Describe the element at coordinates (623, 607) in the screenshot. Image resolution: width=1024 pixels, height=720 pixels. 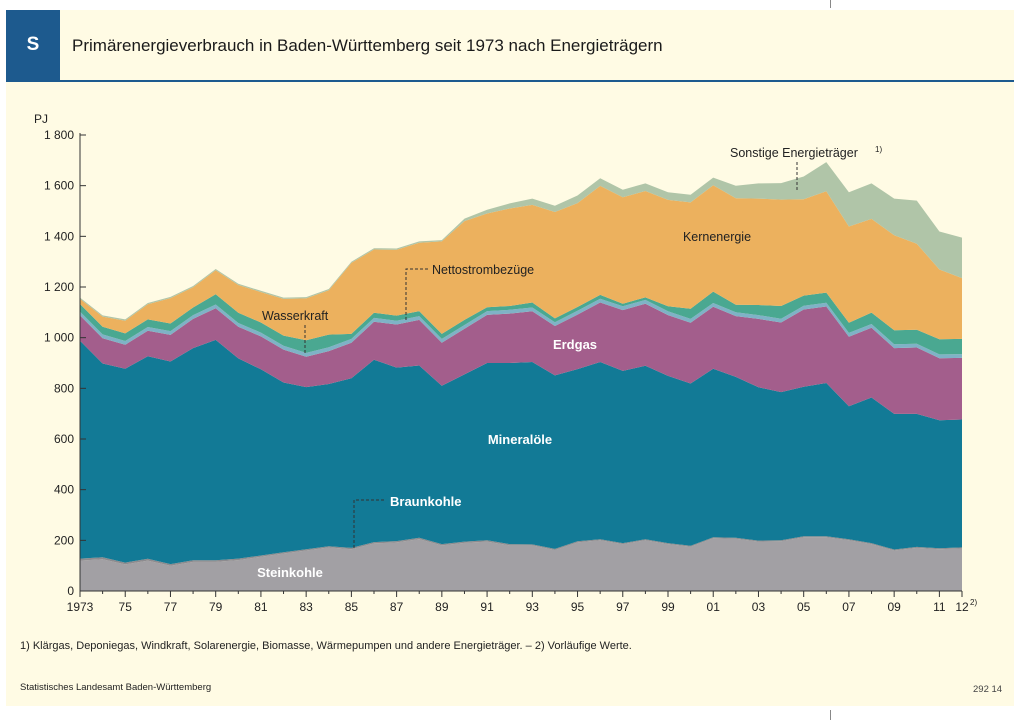
I see `x-tick-label: 97` at that location.